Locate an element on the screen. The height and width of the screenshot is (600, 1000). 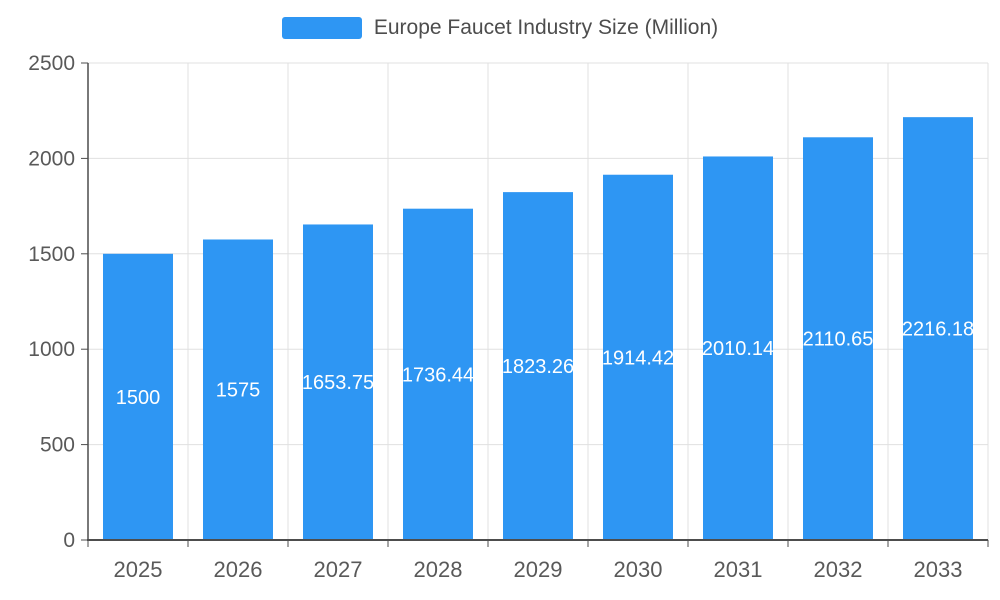
bar-value-label: 2010.14 is located at coordinates (738, 349).